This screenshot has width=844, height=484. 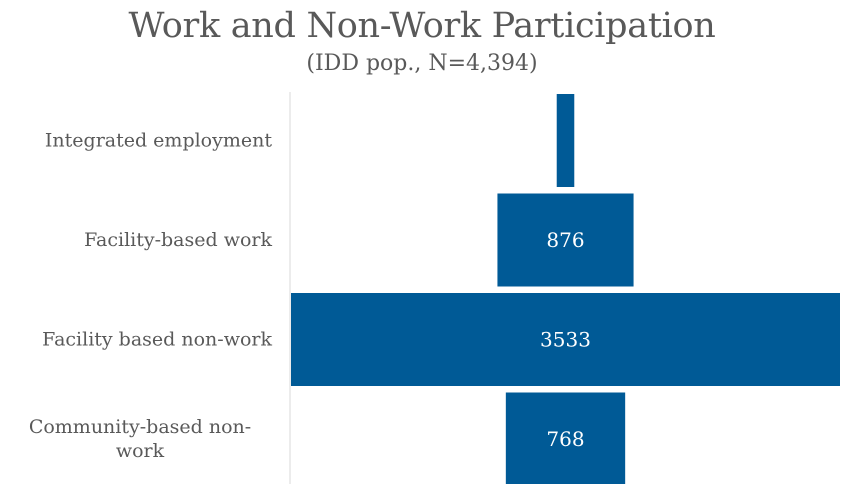 What do you see at coordinates (422, 63) in the screenshot?
I see `chart-subtitle: (IDD pop., N=4,394)` at bounding box center [422, 63].